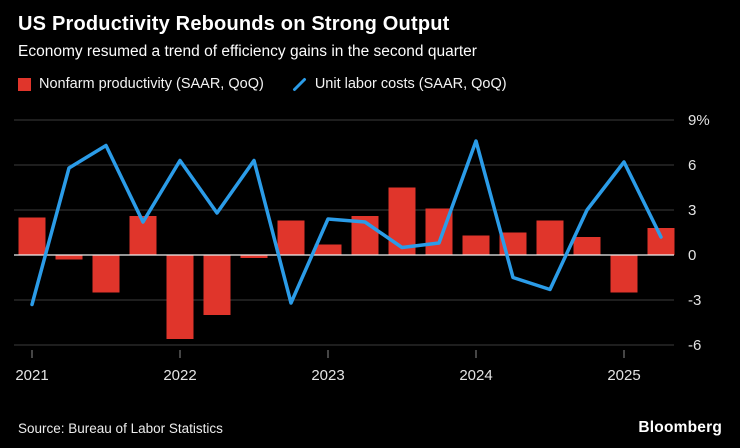  Describe the element at coordinates (120, 428) in the screenshot. I see `source-note: Source: Bureau of Labor Statistics` at that location.